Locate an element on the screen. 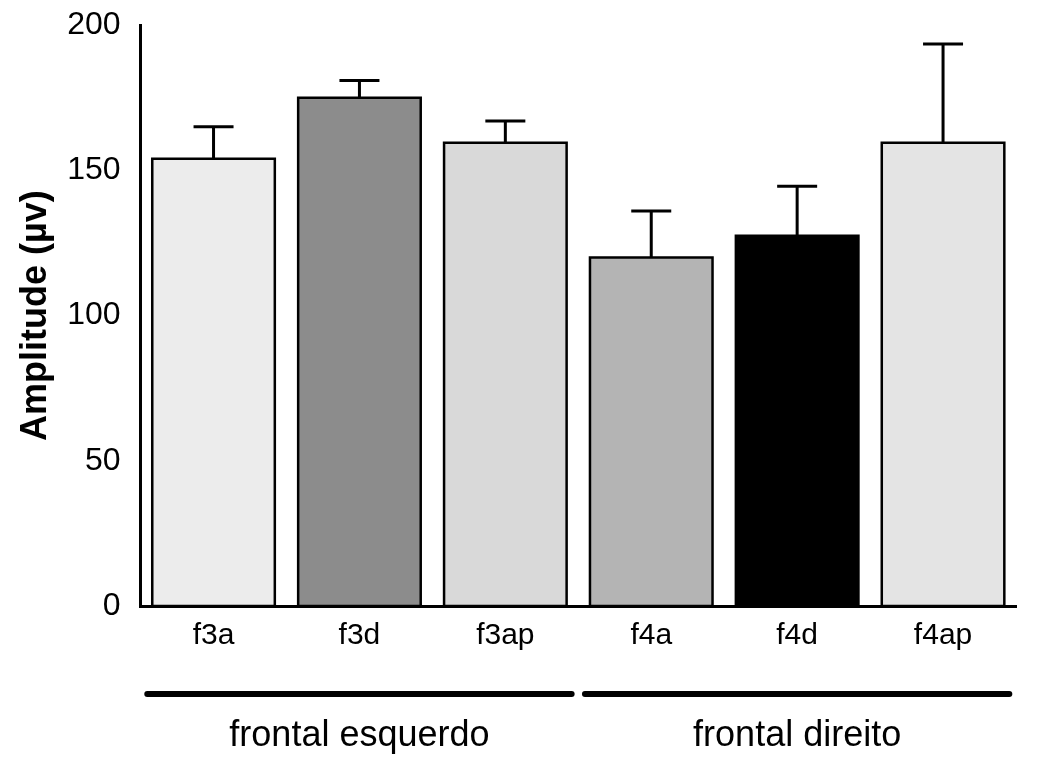 Image resolution: width=1046 pixels, height=766 pixels. text: frontal esquerdo is located at coordinates (359, 733).